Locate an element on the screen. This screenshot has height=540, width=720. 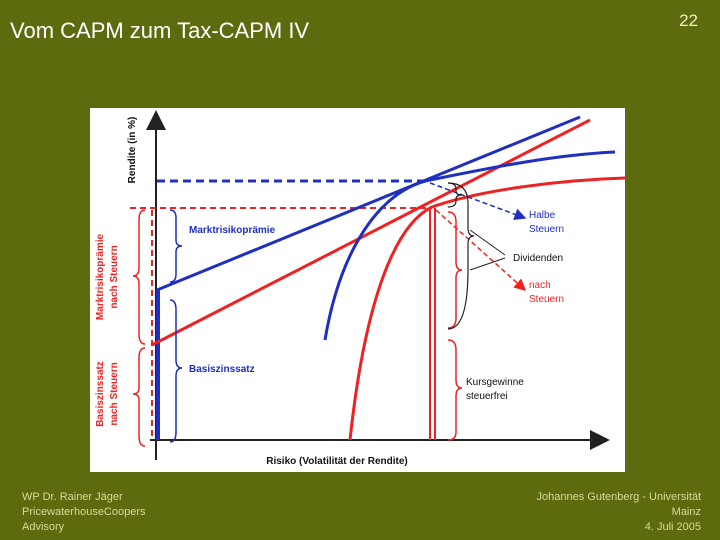
right-label: nach is located at coordinates (540, 285).